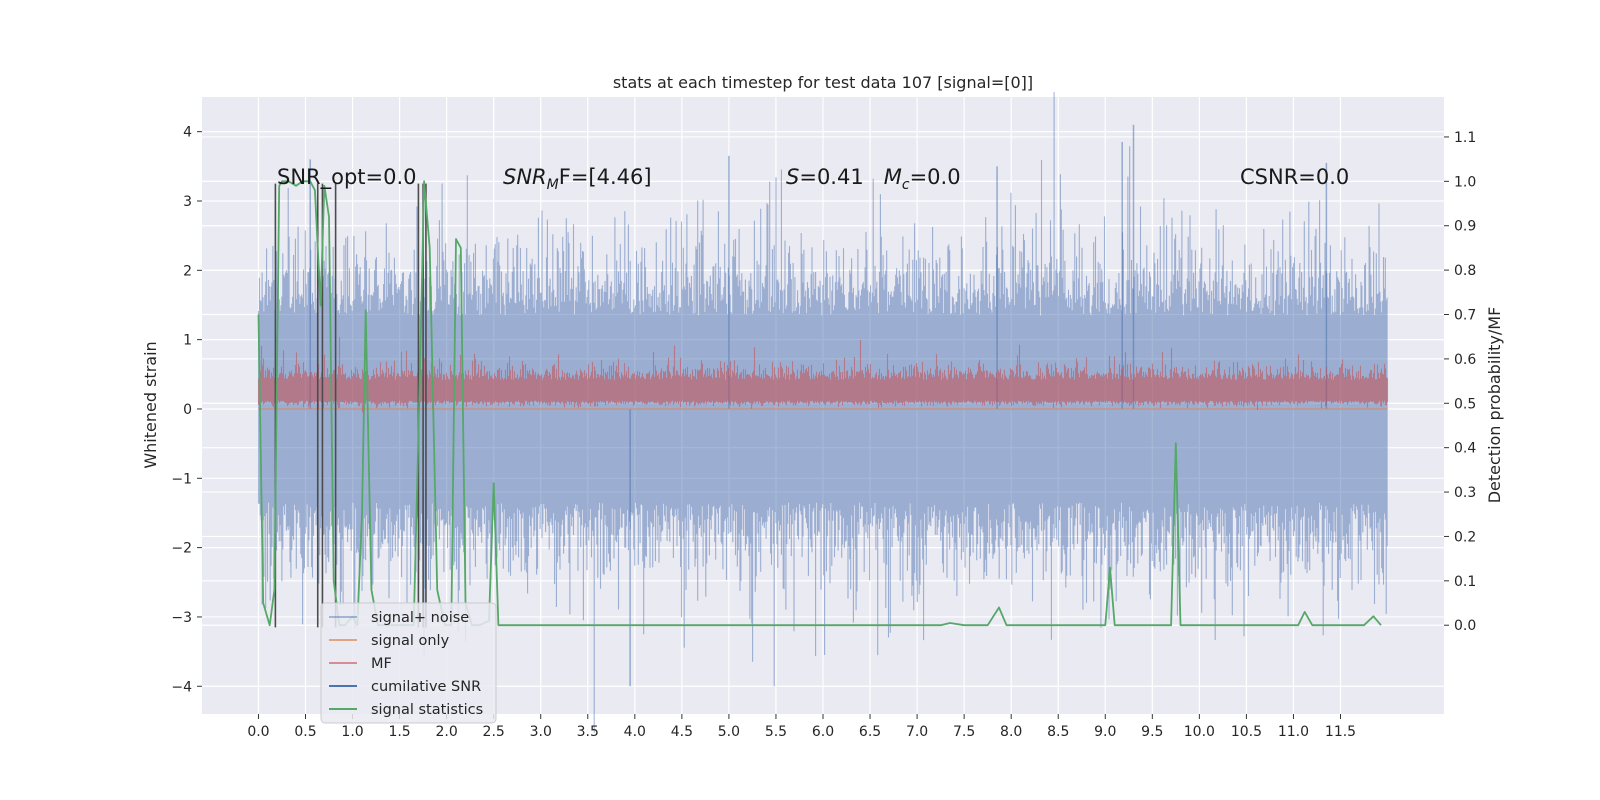 Image resolution: width=1600 pixels, height=800 pixels. I want to click on y-tick-label: 2, so click(187, 271).